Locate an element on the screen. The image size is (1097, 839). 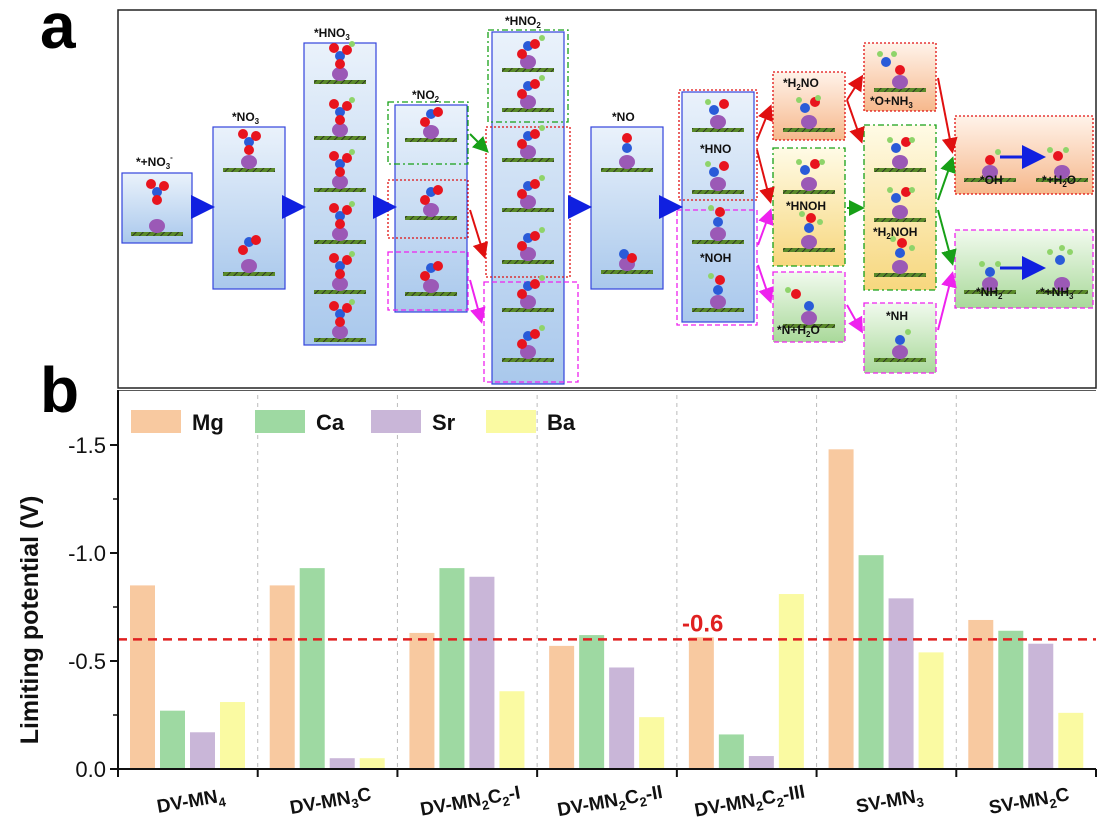
panel-b-letter: b is located at coordinates (60, 390).